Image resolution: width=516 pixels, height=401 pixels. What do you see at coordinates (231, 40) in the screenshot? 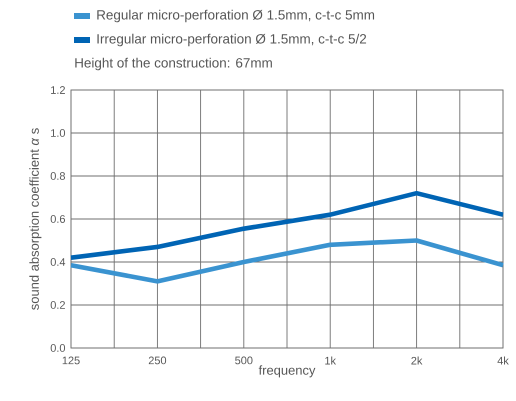
I see `legend-label: Irregular micro-perforation Ø 1.5mm, c-t-c 5/2` at bounding box center [231, 40].